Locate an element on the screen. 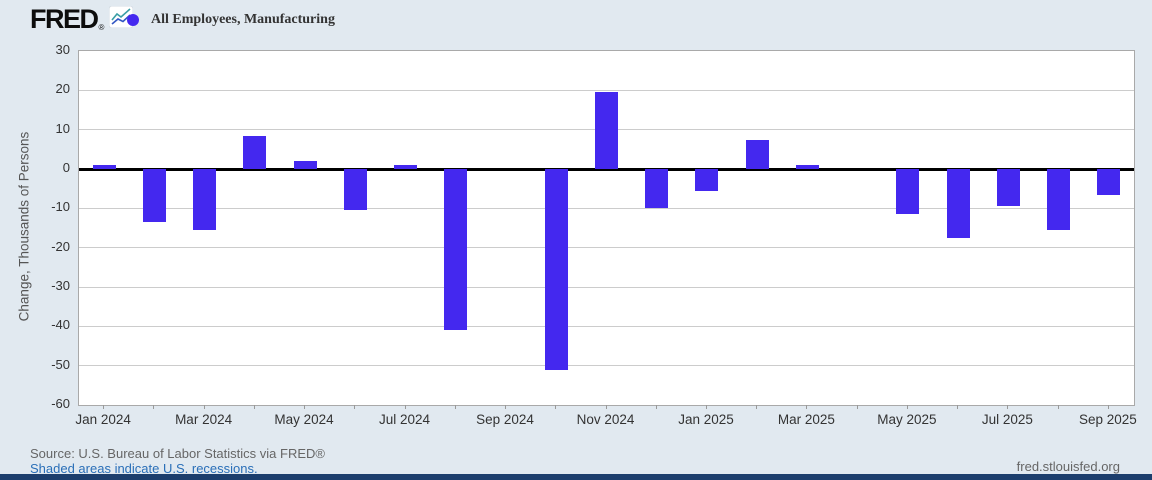 The image size is (1152, 480). bar-mar-2024 is located at coordinates (205, 199).